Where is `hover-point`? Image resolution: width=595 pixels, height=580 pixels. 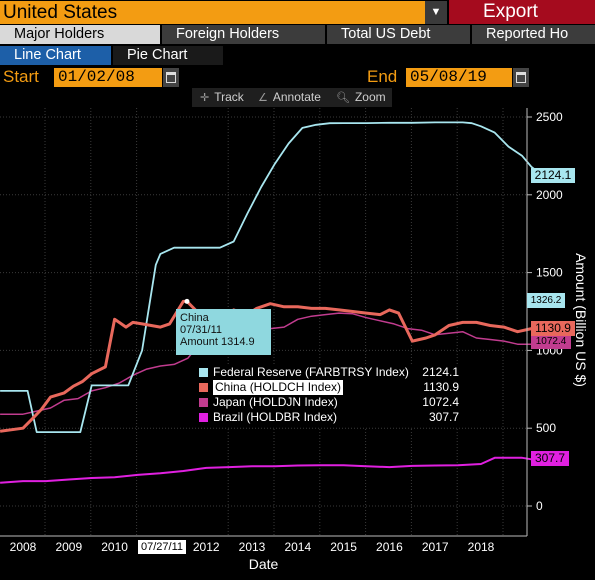
hover-point is located at coordinates (187, 301).